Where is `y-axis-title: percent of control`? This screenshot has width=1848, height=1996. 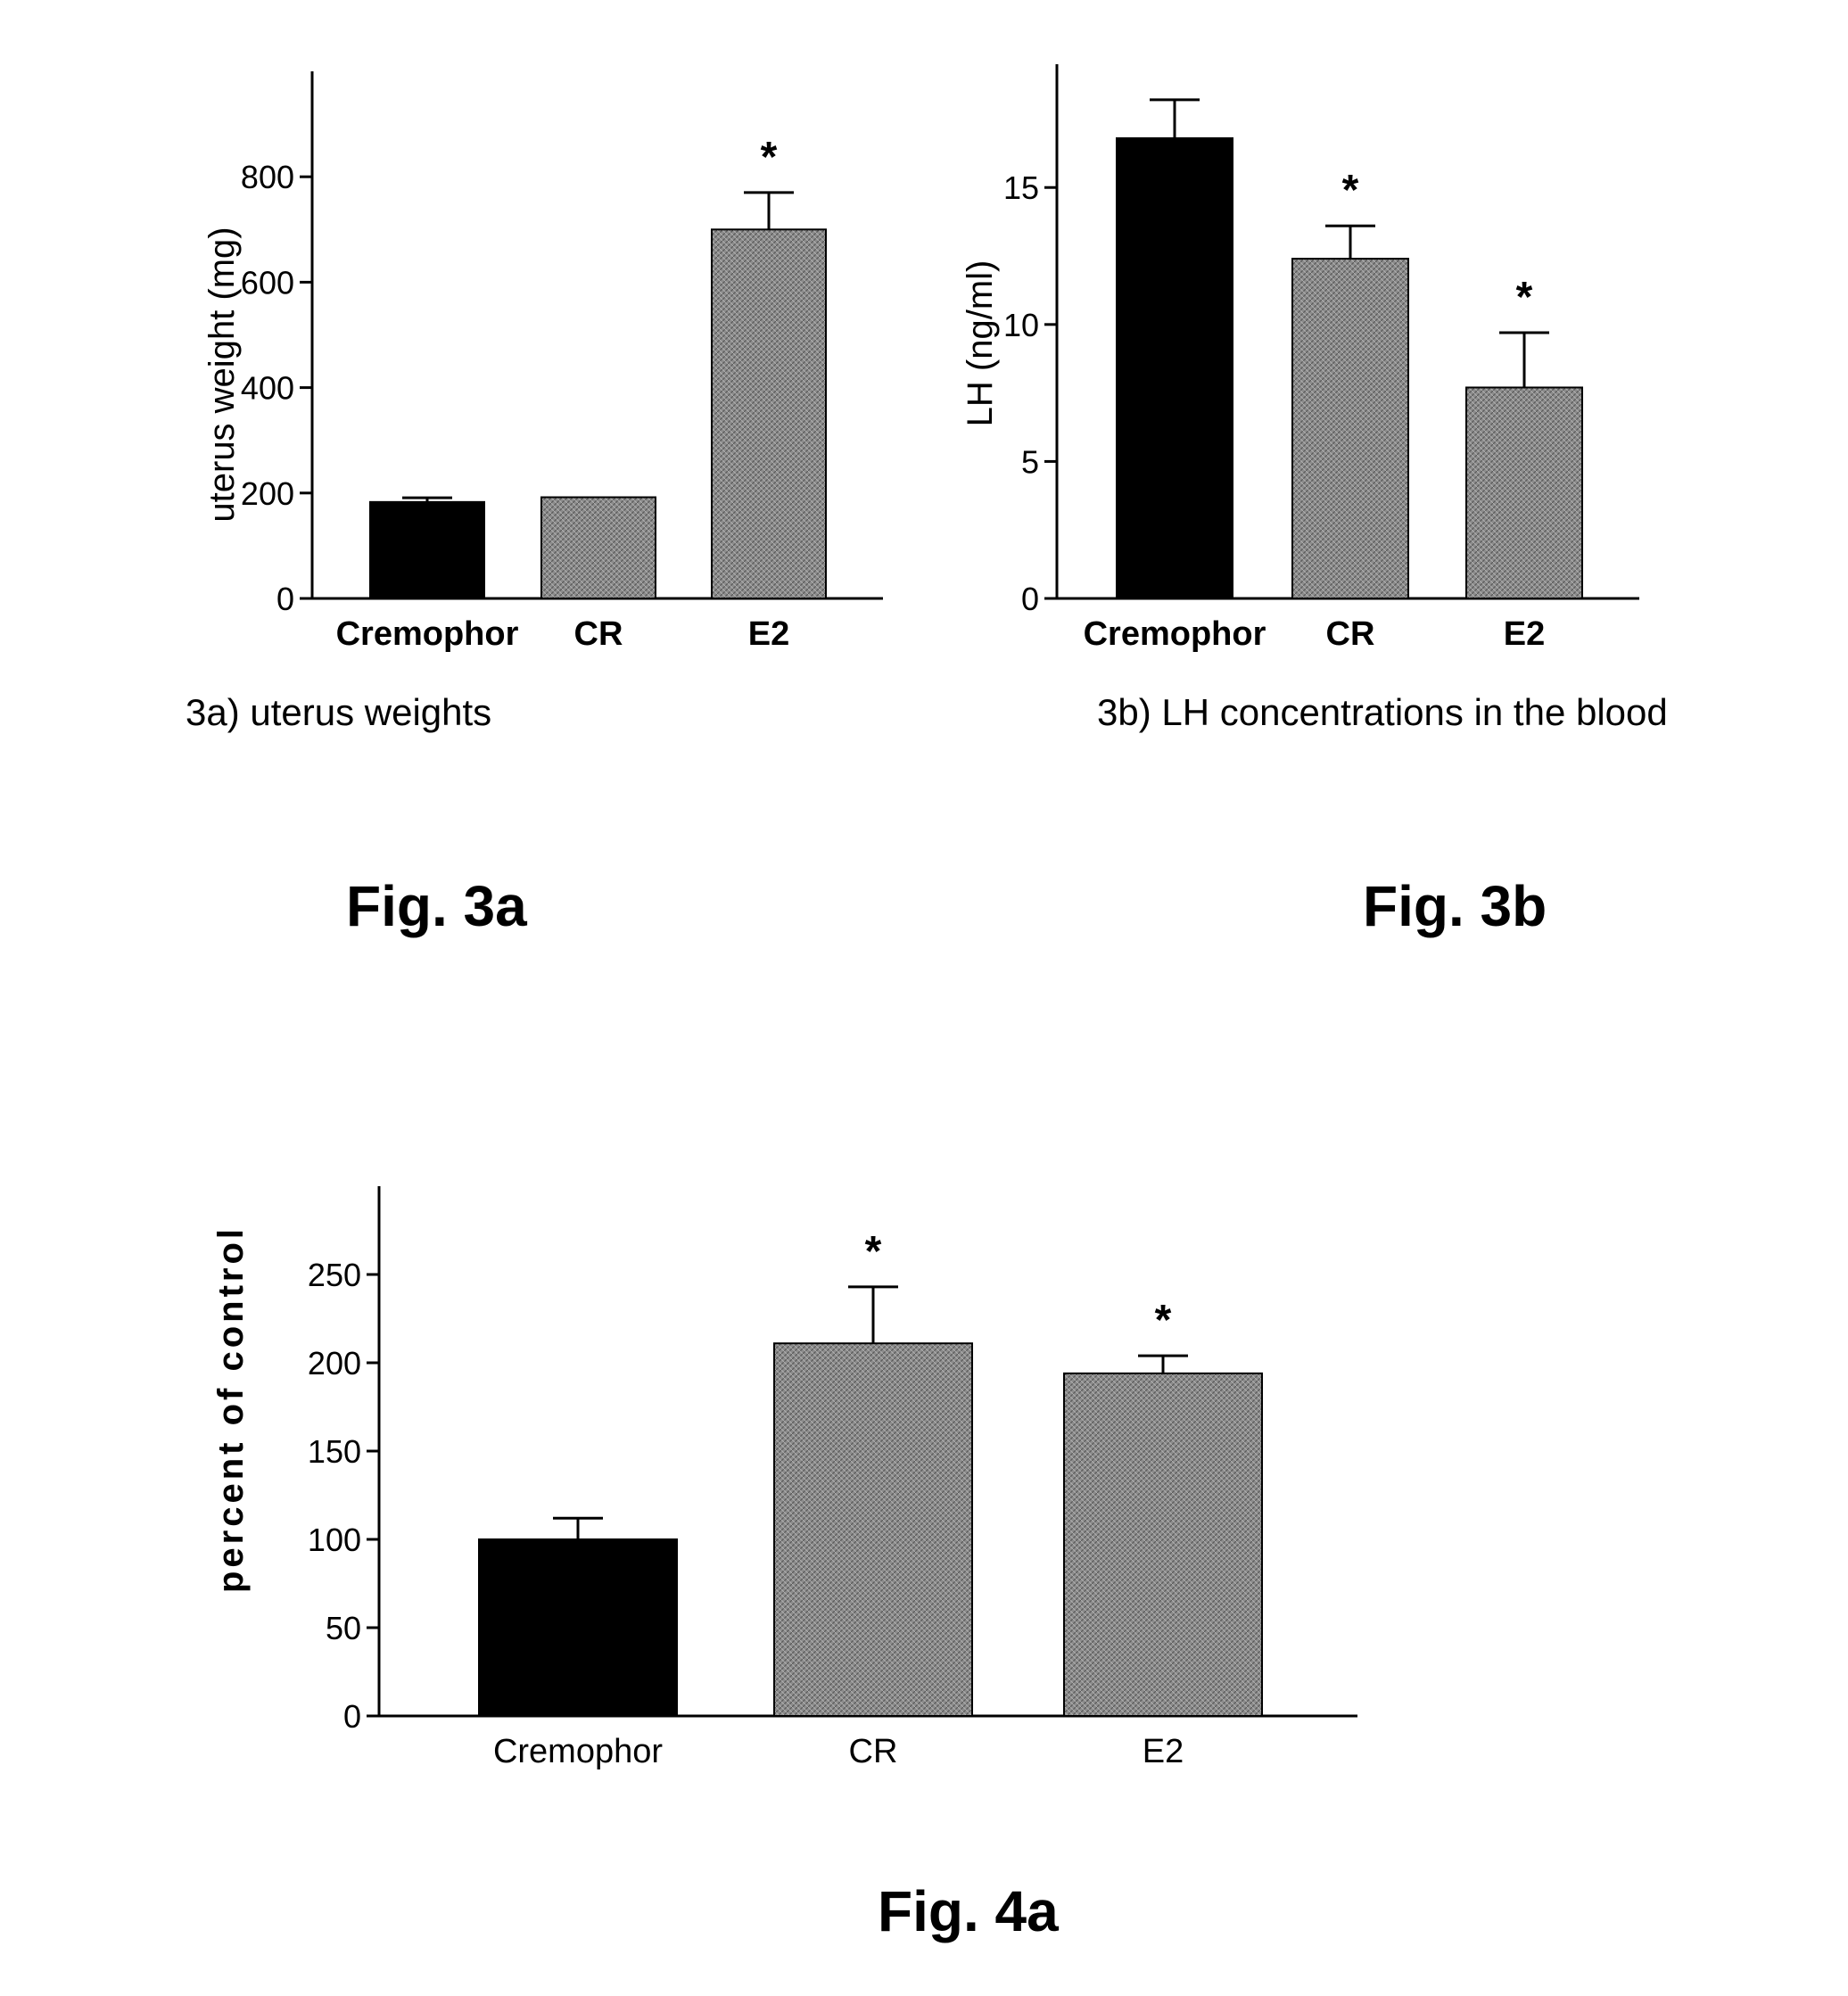
y-axis-title: percent of control is located at coordinates (231, 1409).